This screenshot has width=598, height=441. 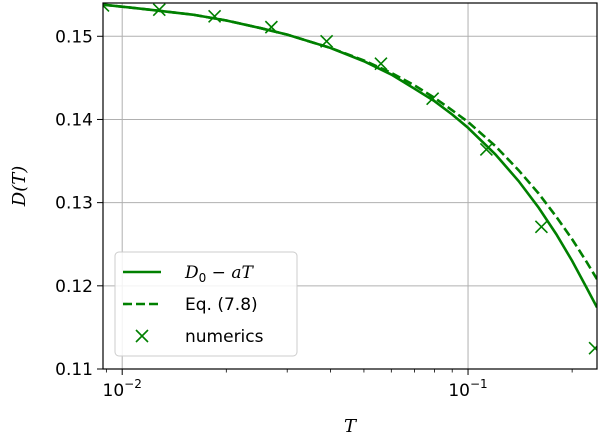 What do you see at coordinates (221, 305) in the screenshot?
I see `legend-label: Eq. (7.8)` at bounding box center [221, 305].